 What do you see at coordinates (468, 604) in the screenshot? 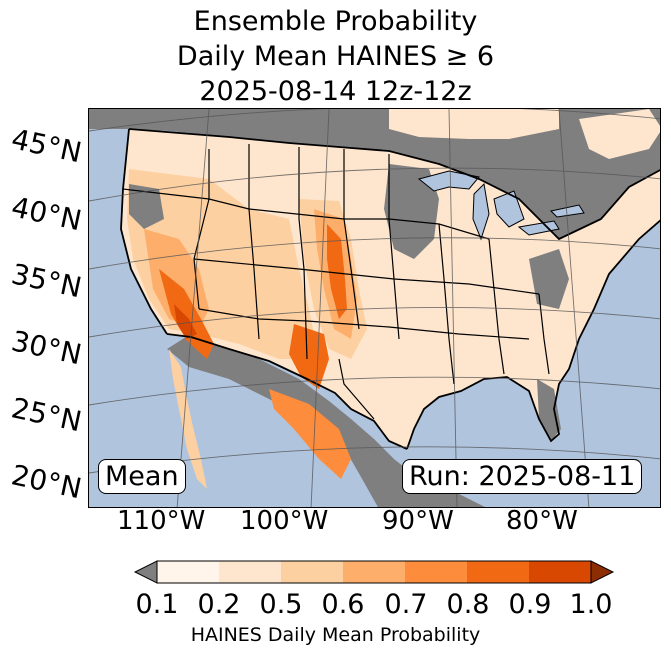
I see `colorbar-tick: 0.8` at bounding box center [468, 604].